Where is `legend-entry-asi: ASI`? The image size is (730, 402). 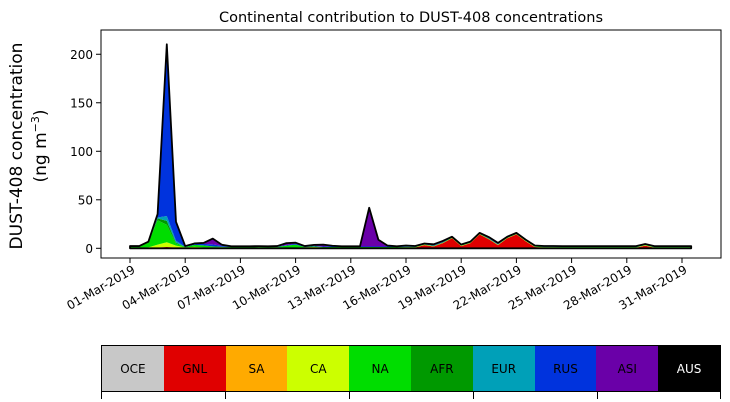
legend-entry-asi: ASI is located at coordinates (627, 368).